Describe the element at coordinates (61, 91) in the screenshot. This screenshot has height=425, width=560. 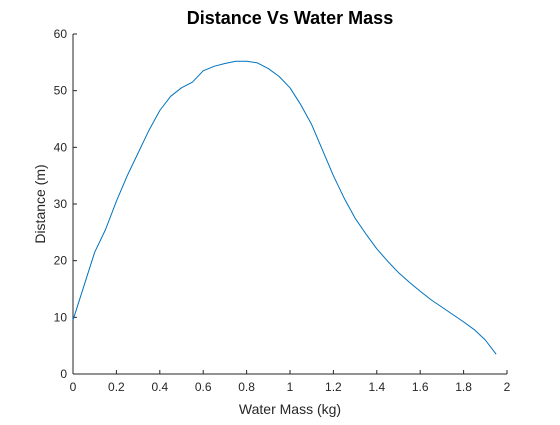
I see `y-tick-label: 50` at that location.